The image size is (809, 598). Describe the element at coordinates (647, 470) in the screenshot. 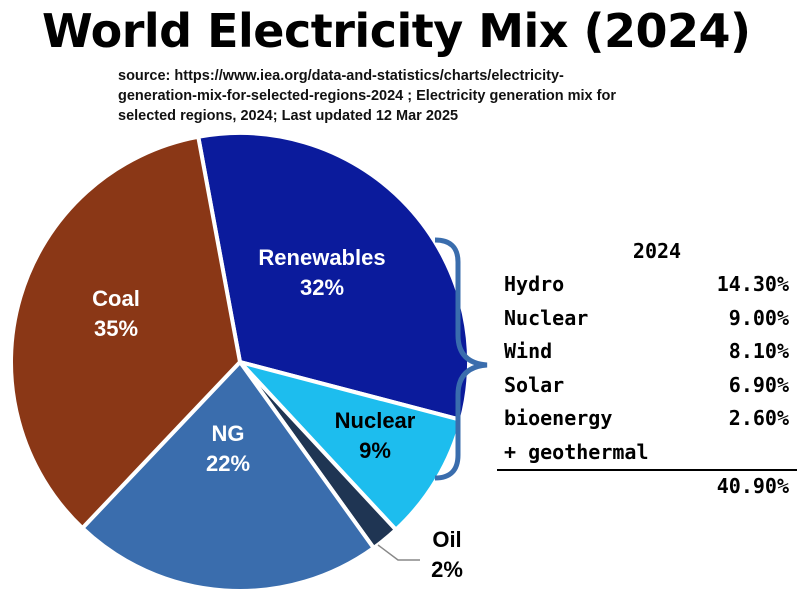

I see `total-rule` at that location.